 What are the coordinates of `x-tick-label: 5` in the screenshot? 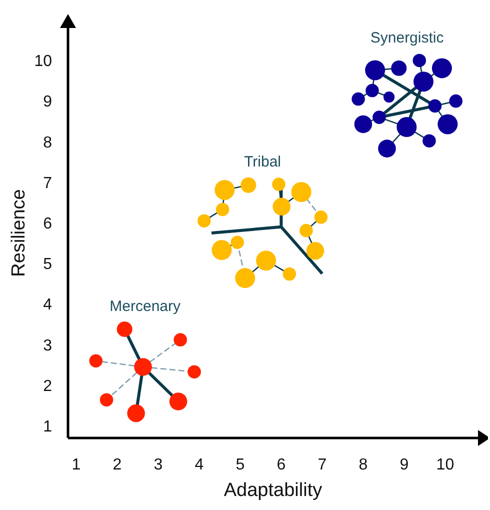 It's located at (240, 465).